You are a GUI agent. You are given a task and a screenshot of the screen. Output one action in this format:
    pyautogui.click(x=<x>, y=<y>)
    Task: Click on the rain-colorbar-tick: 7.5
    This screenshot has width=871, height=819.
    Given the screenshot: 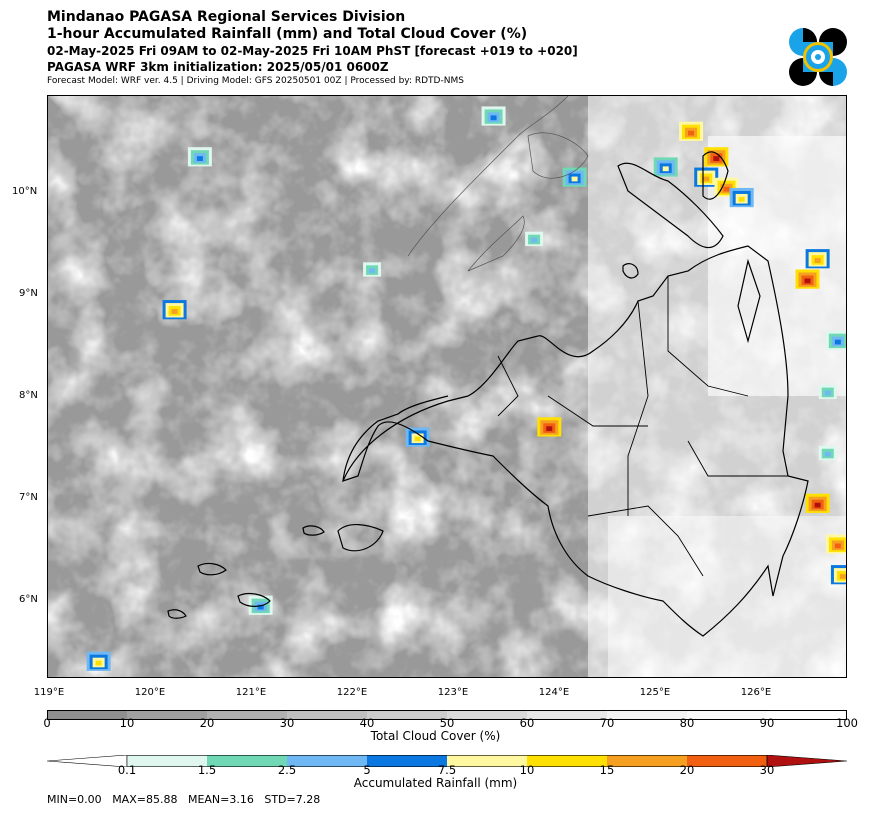 What is the action you would take?
    pyautogui.click(x=447, y=770)
    